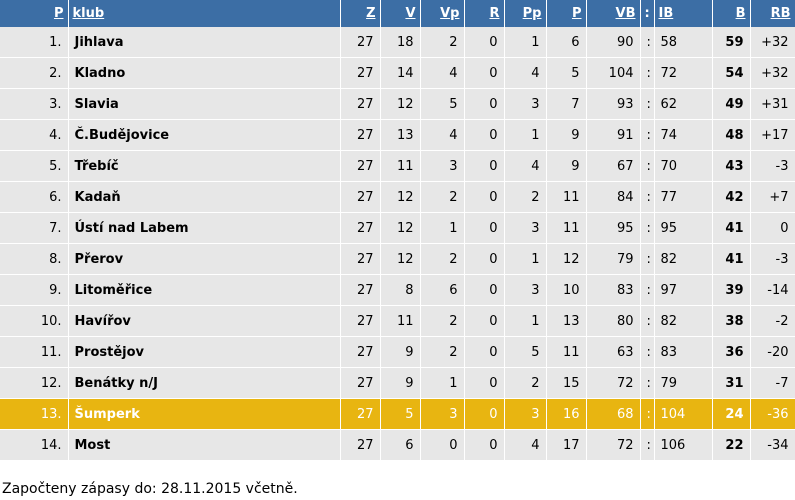 This screenshot has height=500, width=795. Describe the element at coordinates (204, 197) in the screenshot. I see `cell-club: Kadaň` at that location.